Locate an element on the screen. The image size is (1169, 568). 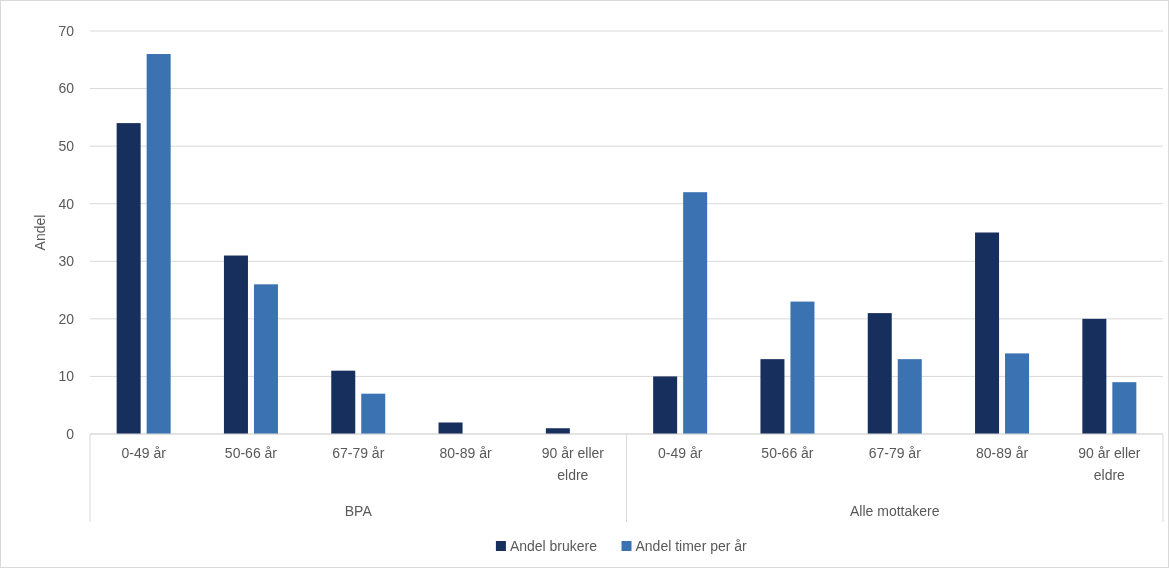
legend-label: Andel timer per år is located at coordinates (691, 545).